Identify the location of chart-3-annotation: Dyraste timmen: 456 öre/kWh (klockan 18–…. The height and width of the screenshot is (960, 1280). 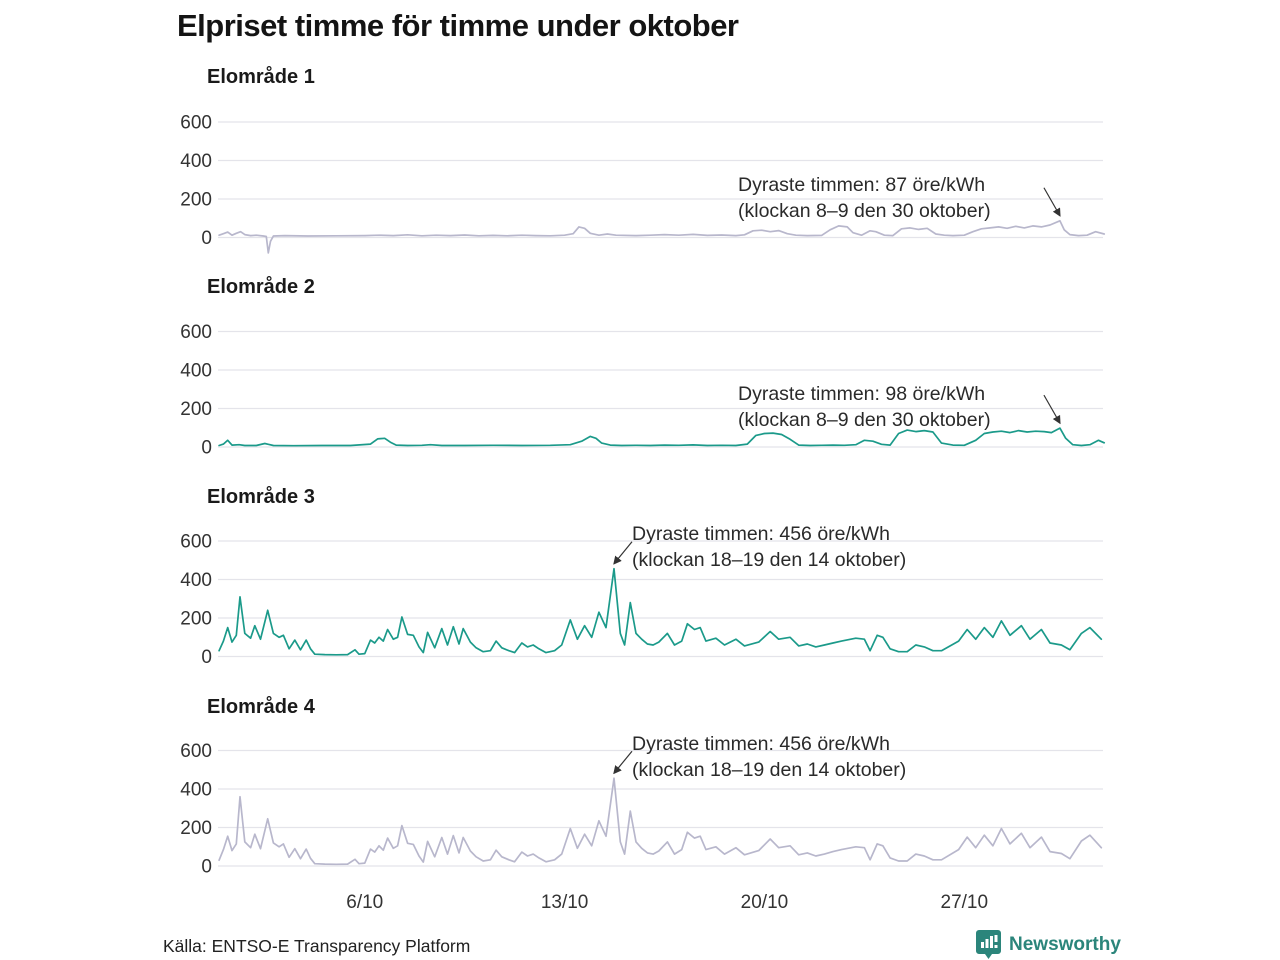
(769, 547).